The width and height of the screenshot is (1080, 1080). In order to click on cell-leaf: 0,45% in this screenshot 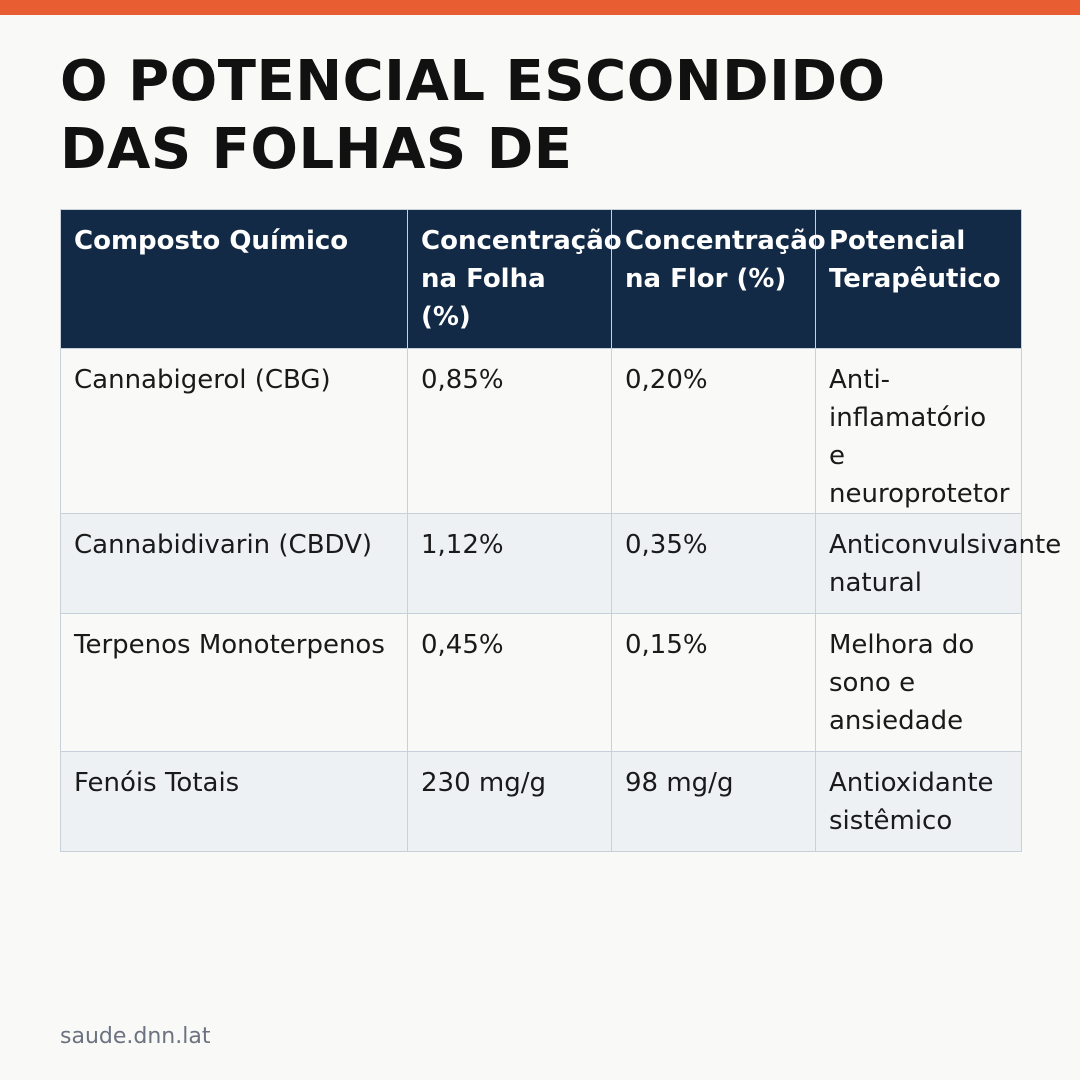, I will do `click(509, 682)`.